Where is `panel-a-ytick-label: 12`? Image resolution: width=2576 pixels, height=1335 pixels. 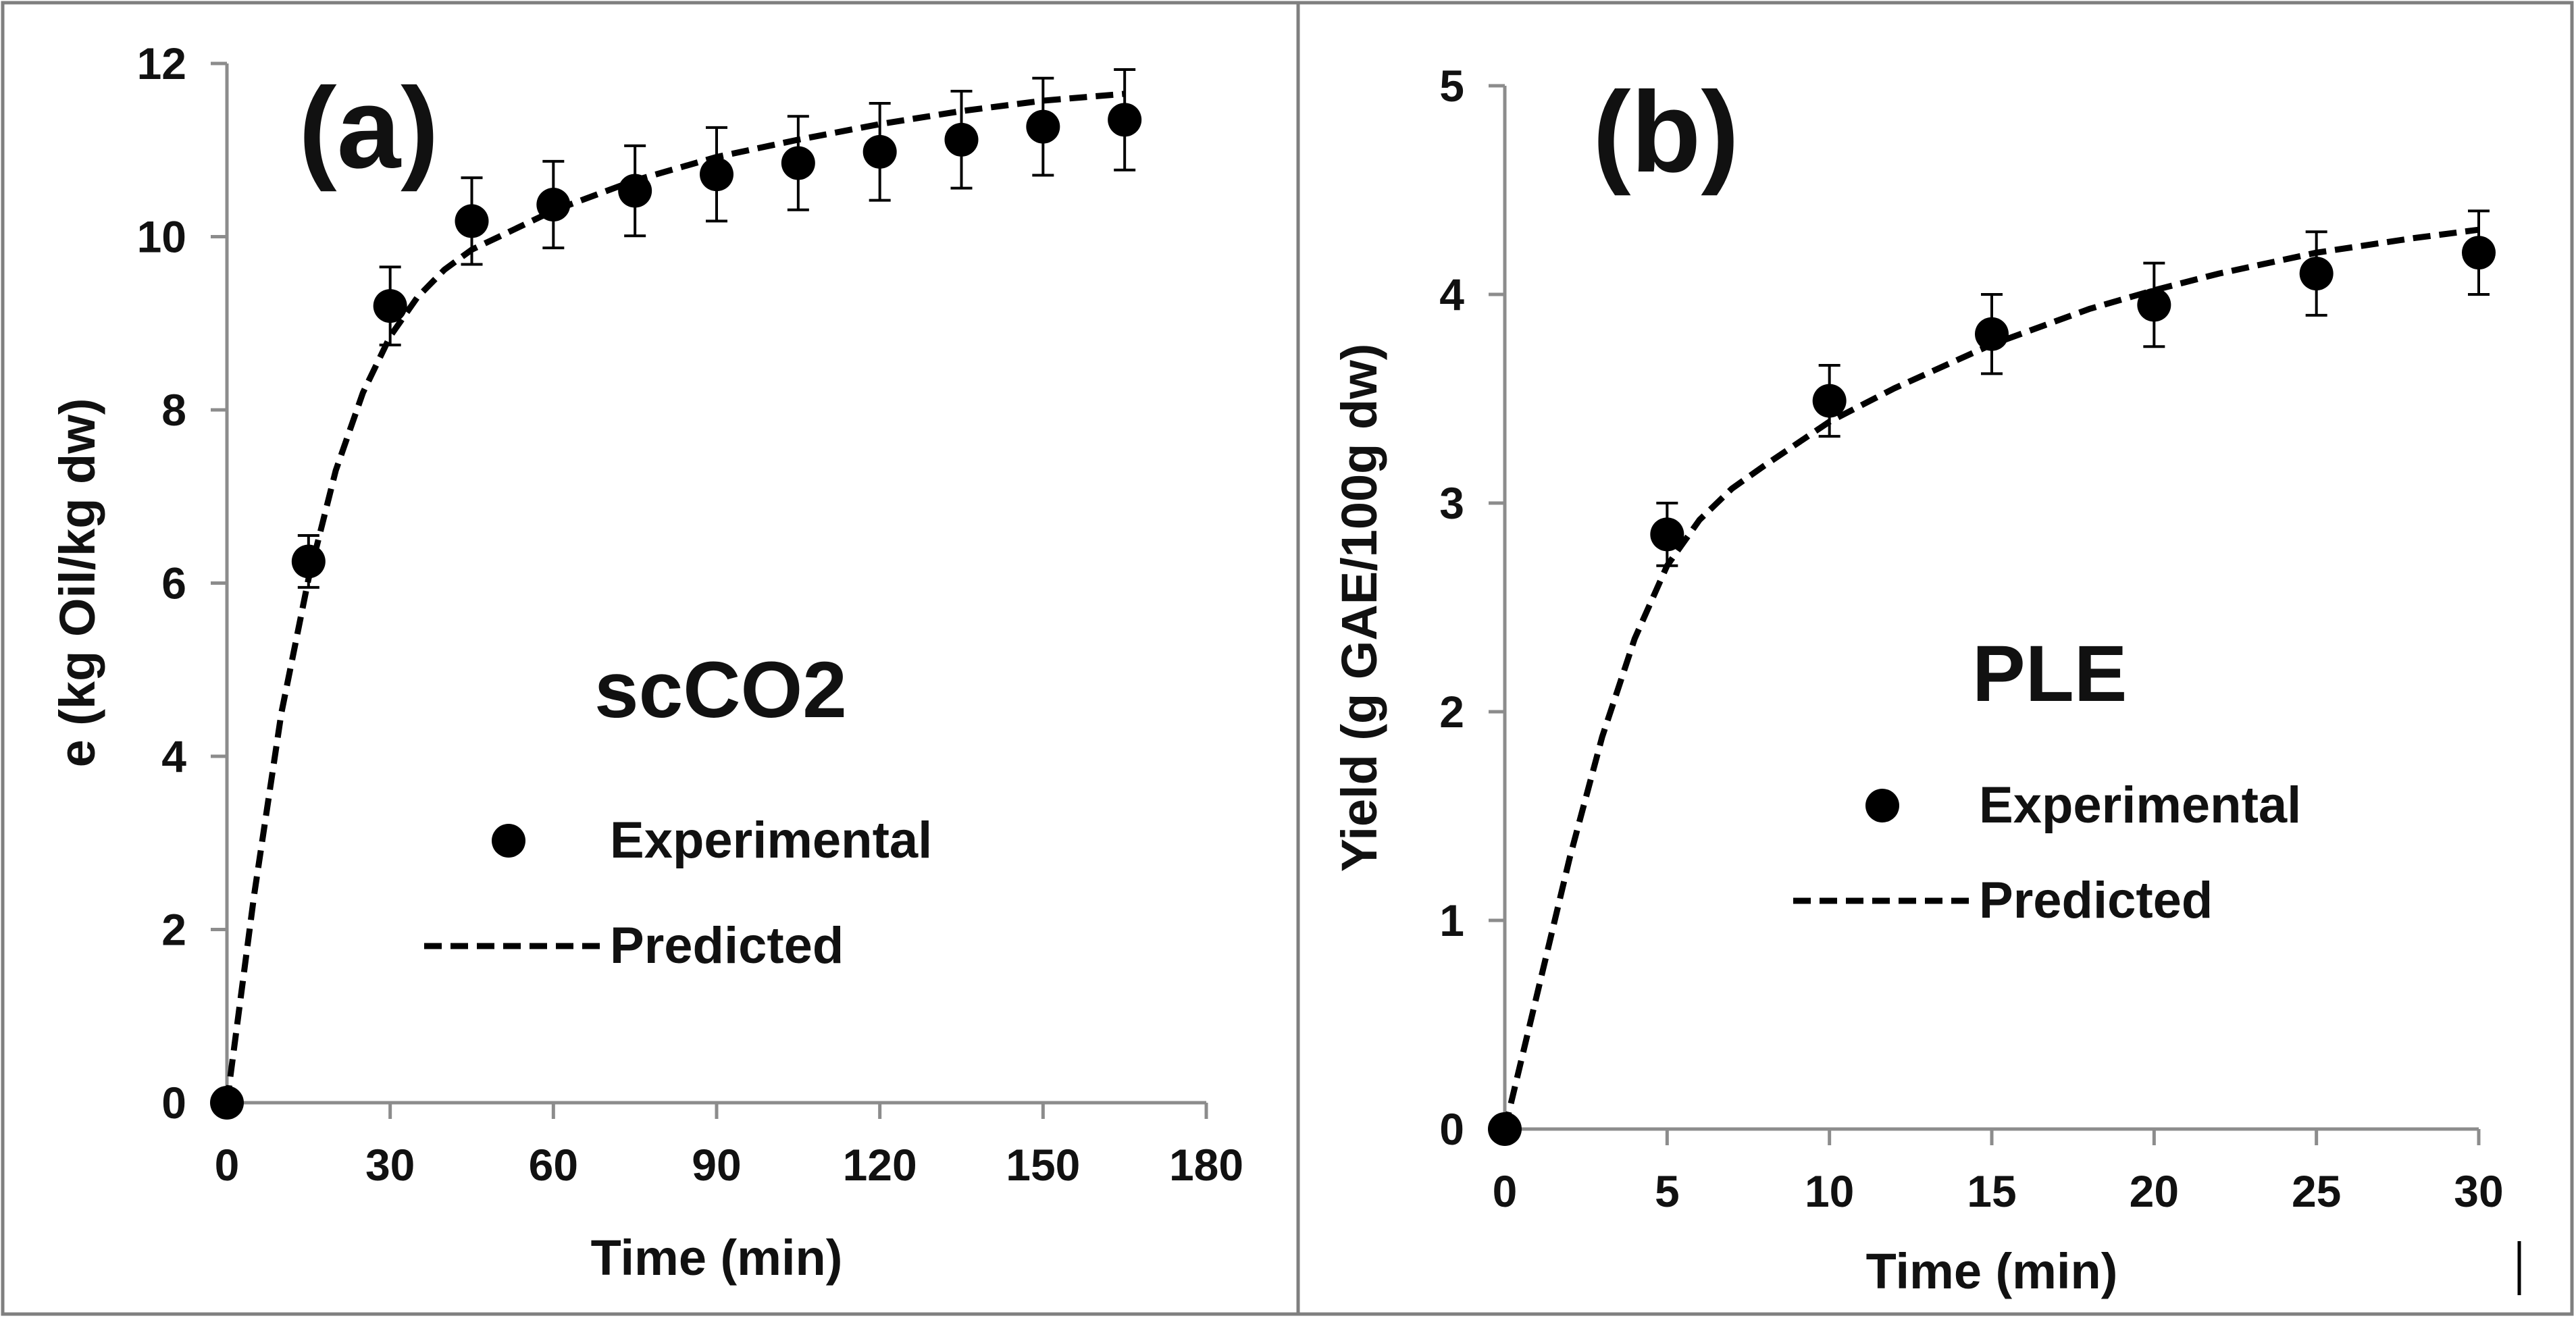
panel-a-ytick-label: 12 is located at coordinates (161, 63).